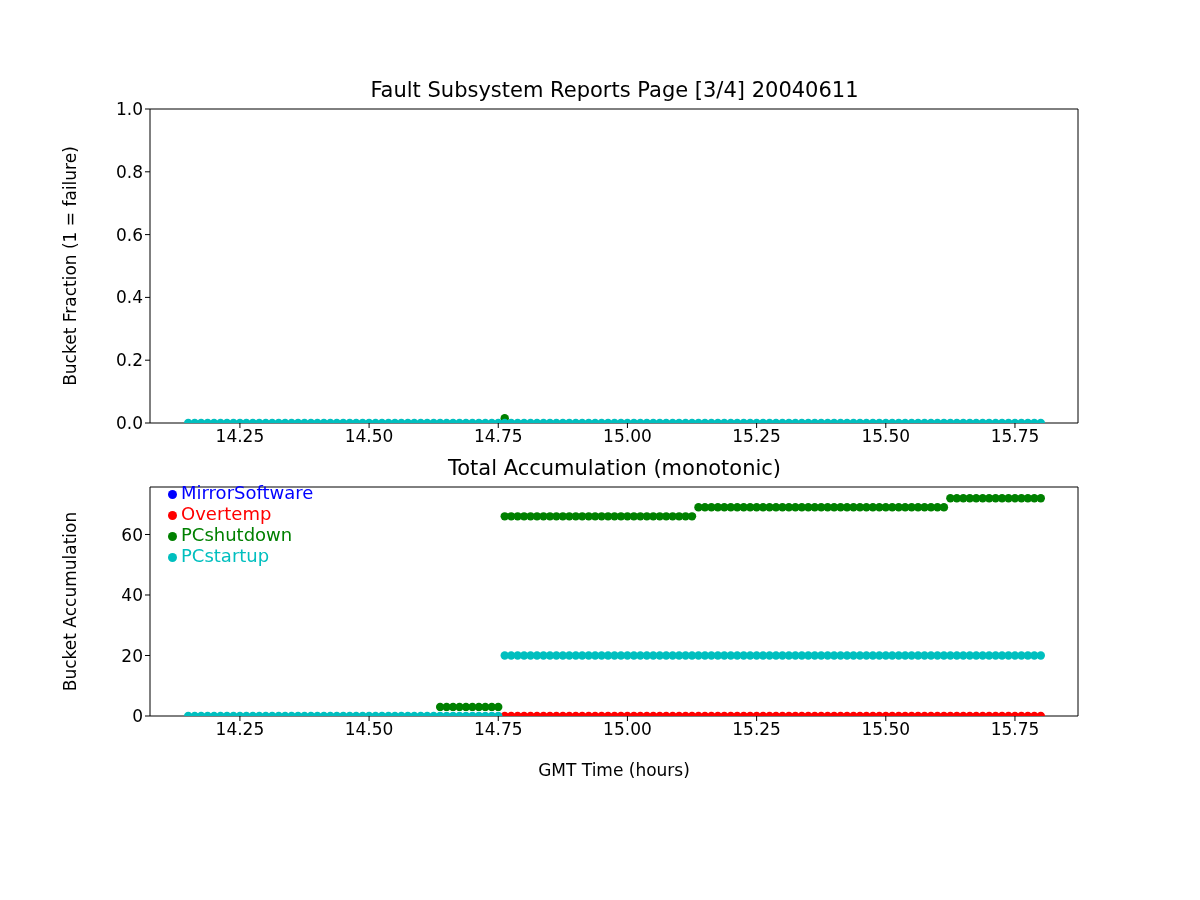  What do you see at coordinates (614, 90) in the screenshot?
I see `chart-title: Fault Subsystem Reports Page [3/4] 20040611` at bounding box center [614, 90].